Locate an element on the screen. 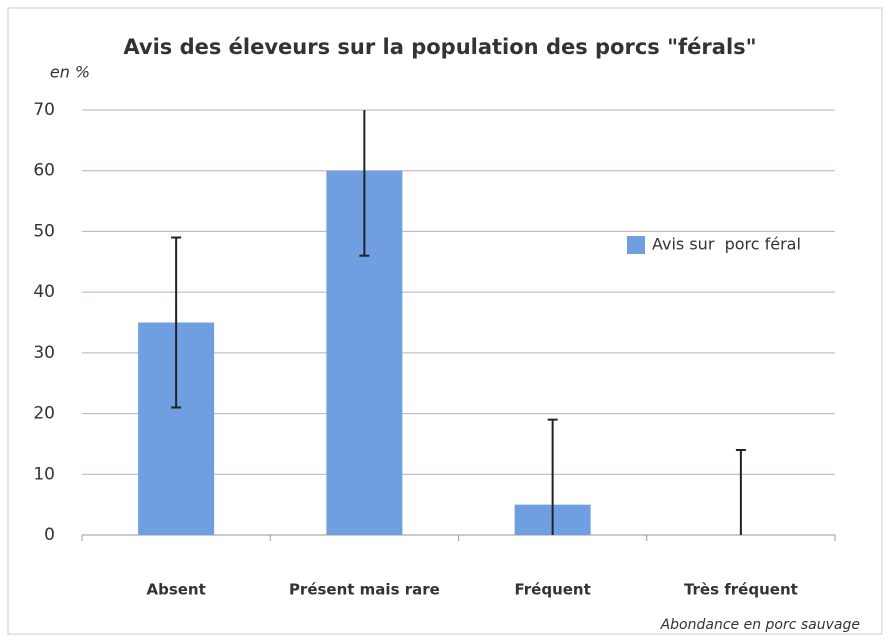 The image size is (885, 637). y-tick-label: 40 is located at coordinates (44, 292).